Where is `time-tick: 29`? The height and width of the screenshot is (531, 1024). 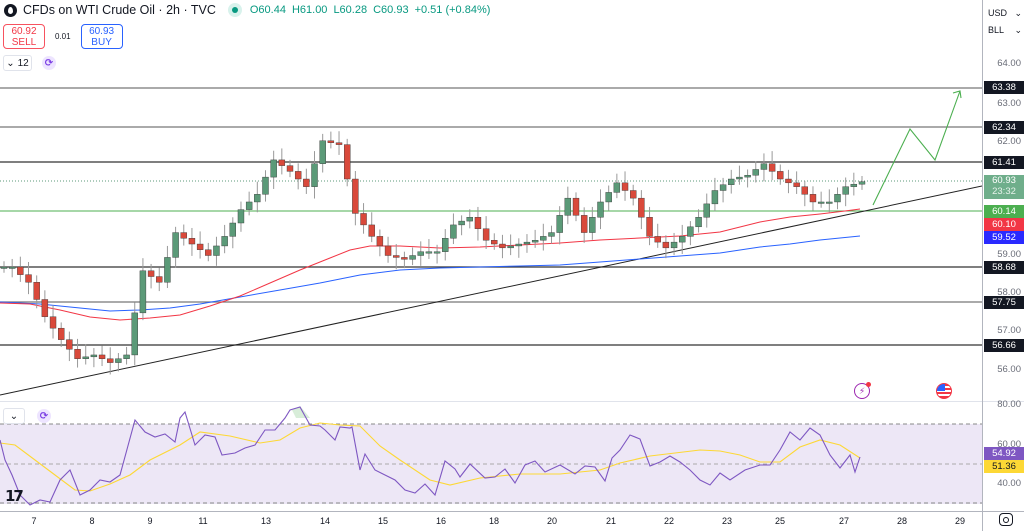 time-tick: 29 is located at coordinates (960, 521).